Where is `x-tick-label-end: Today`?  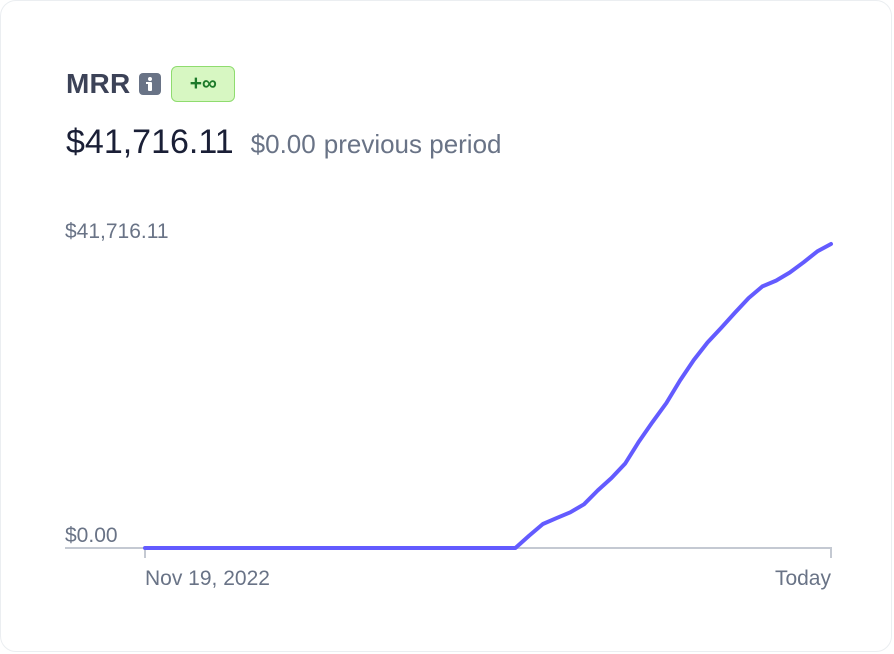 x-tick-label-end: Today is located at coordinates (803, 578).